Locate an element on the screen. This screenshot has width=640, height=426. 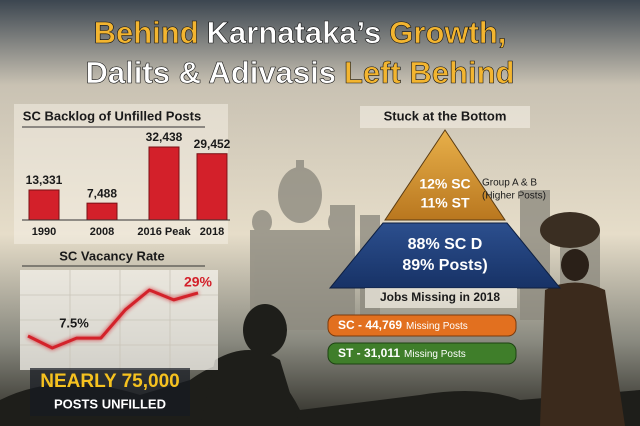
headline-line-2: Dalits & Adivasis Left Behind is located at coordinates (300, 72).